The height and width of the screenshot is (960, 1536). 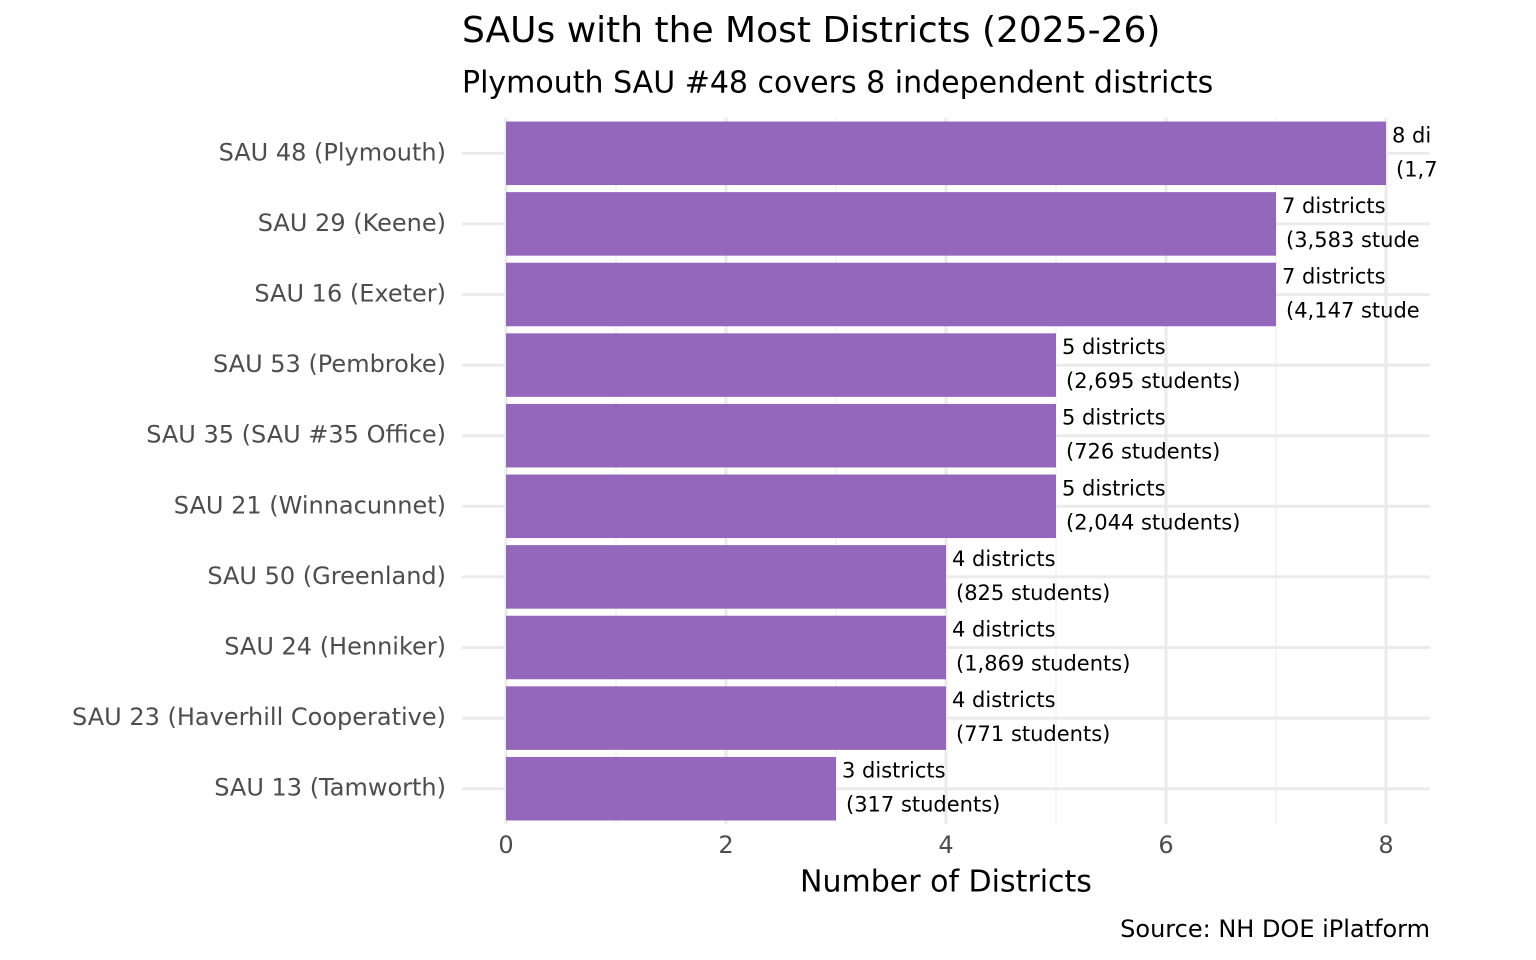 What do you see at coordinates (332, 152) in the screenshot?
I see `y-tick-label: SAU 48 (Plymouth)` at bounding box center [332, 152].